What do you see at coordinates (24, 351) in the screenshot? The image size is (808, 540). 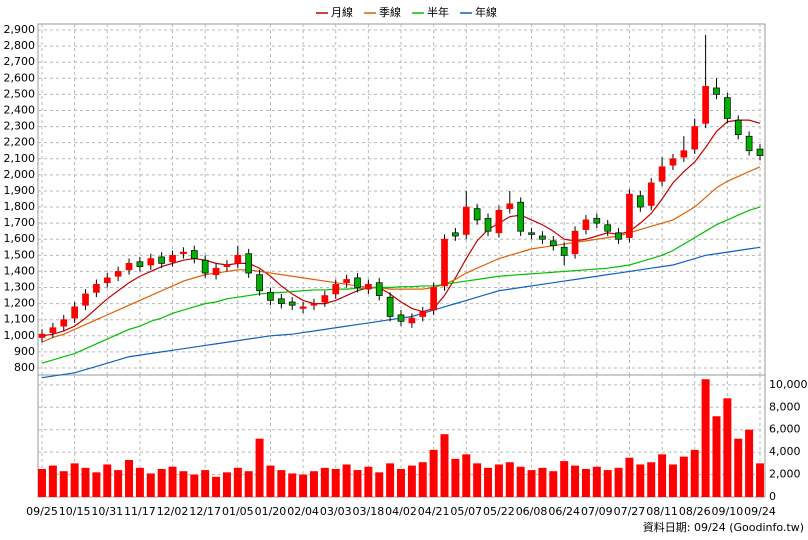 I see `y-tick-label: 900` at bounding box center [24, 351].